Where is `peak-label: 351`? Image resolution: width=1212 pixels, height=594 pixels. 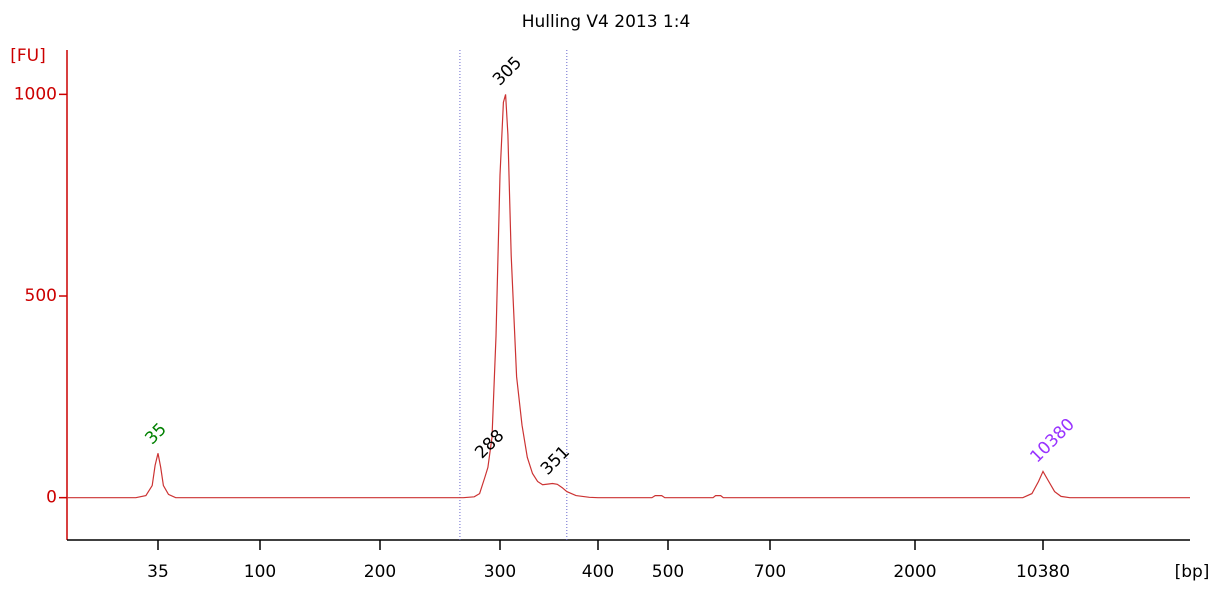 peak-label: 351 is located at coordinates (555, 460).